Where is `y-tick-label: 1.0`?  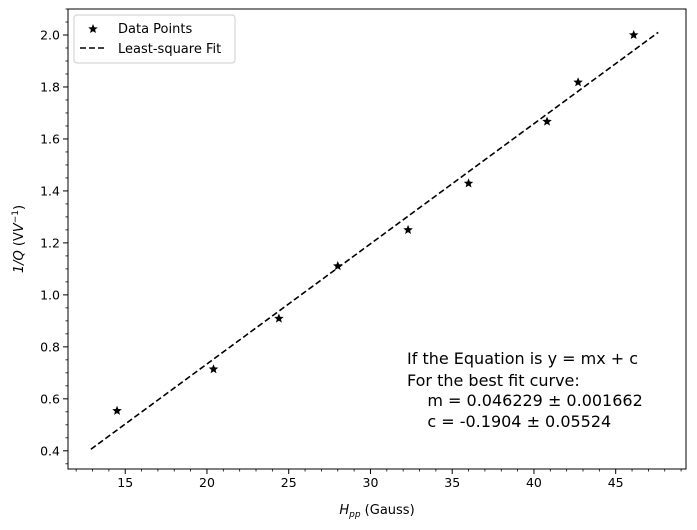
y-tick-label: 1.0 is located at coordinates (50, 294).